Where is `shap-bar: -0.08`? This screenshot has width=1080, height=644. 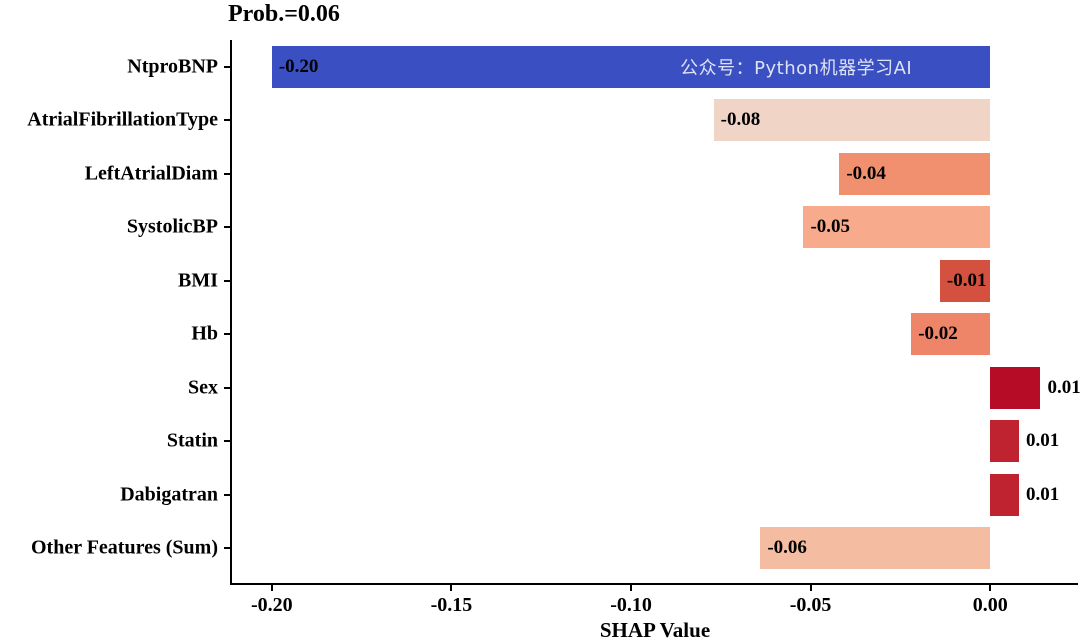
shap-bar: -0.08 is located at coordinates (852, 120).